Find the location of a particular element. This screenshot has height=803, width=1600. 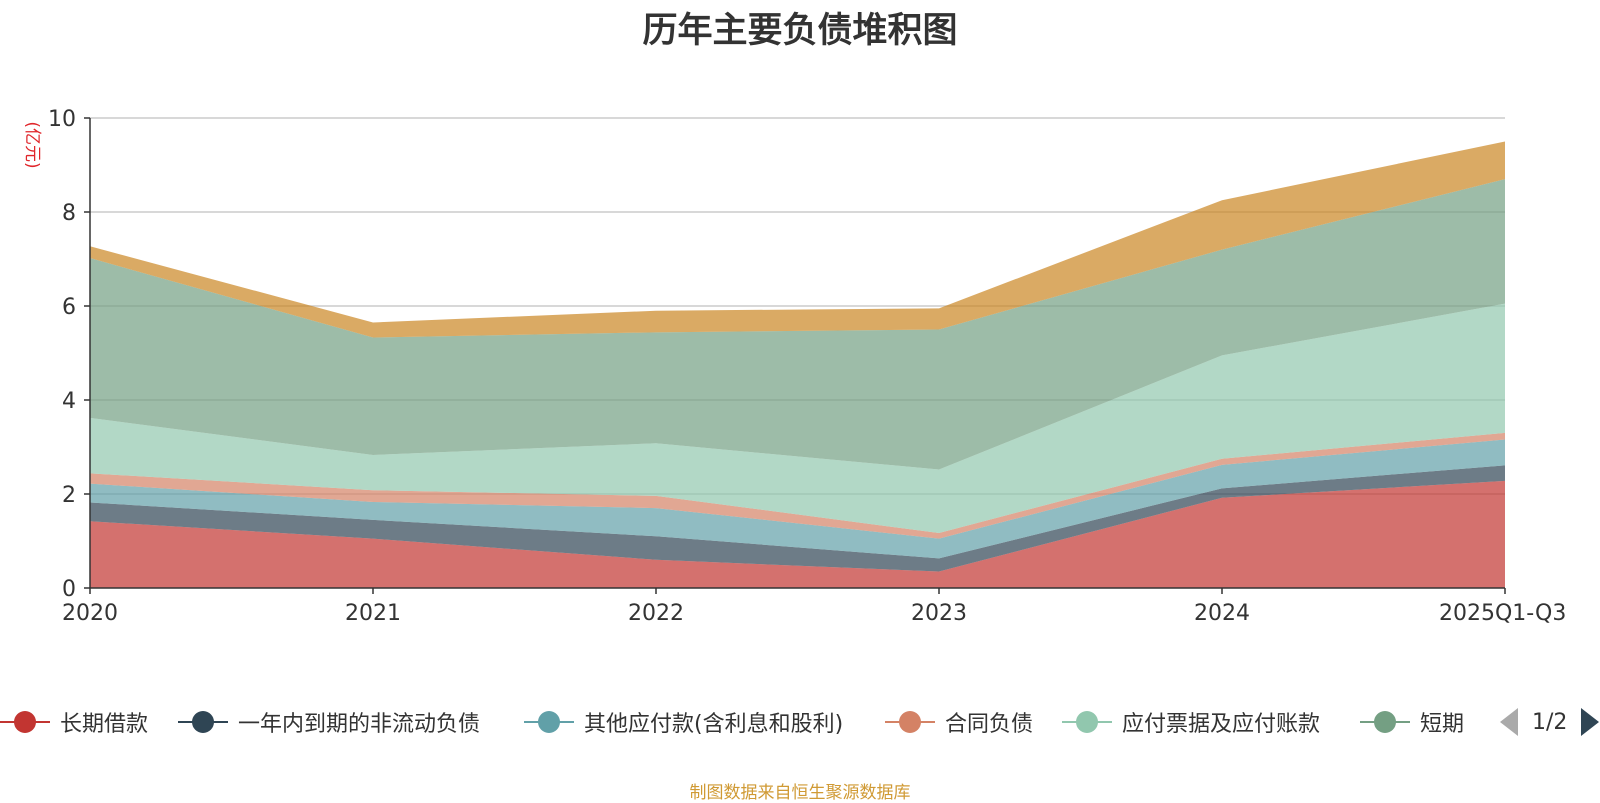

area-series-其他应付款(含利息和股利) is located at coordinates (797, 499).